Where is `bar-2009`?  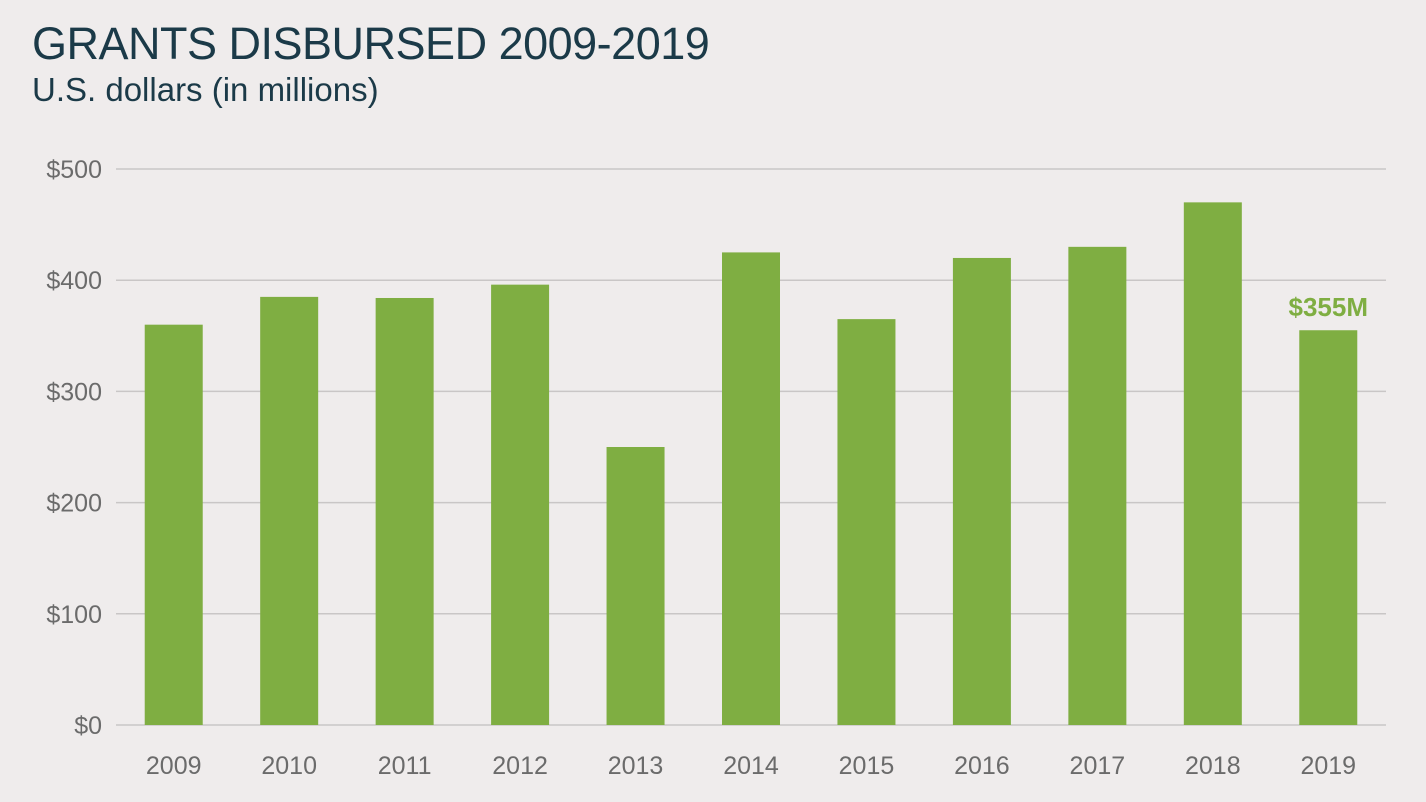 bar-2009 is located at coordinates (173, 524).